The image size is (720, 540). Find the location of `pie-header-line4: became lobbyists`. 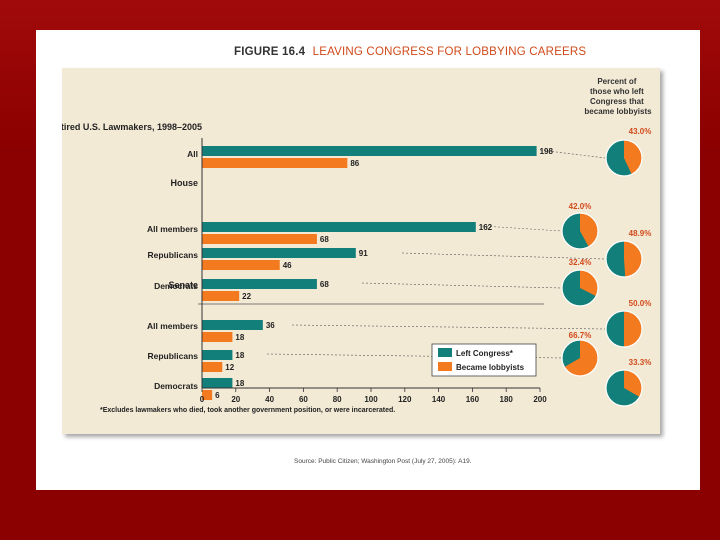

pie-header-line4: became lobbyists is located at coordinates (618, 111).